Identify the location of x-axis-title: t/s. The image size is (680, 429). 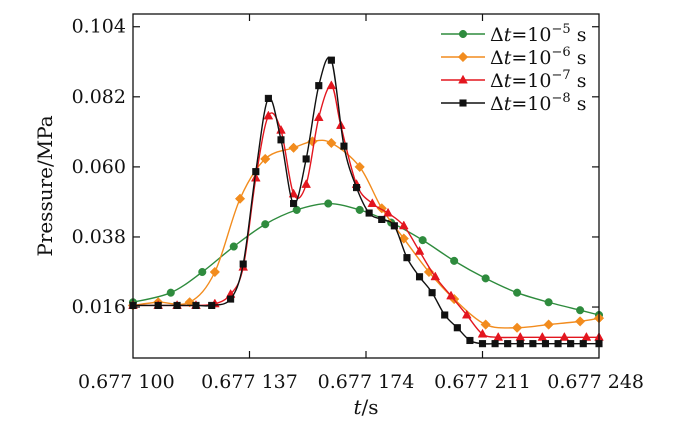
(365, 407).